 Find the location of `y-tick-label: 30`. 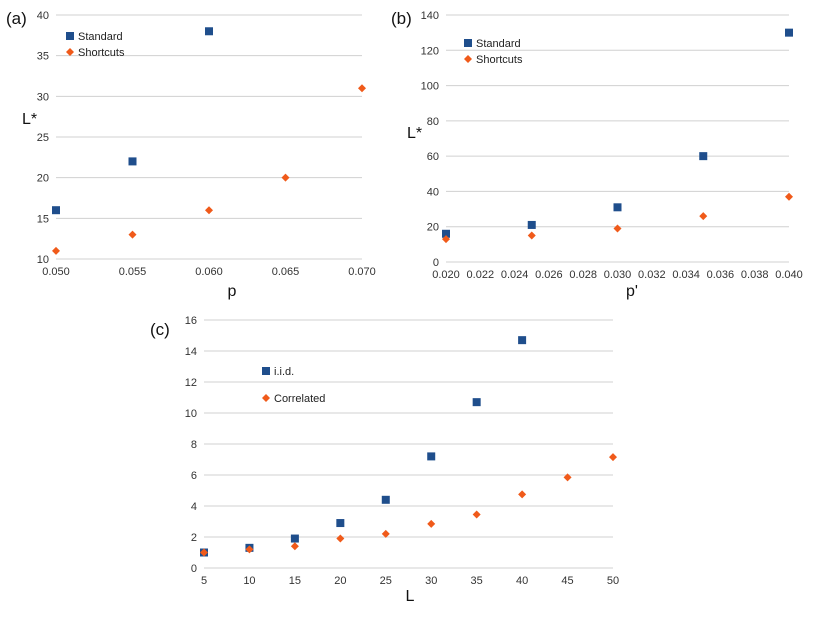

y-tick-label: 30 is located at coordinates (43, 97).